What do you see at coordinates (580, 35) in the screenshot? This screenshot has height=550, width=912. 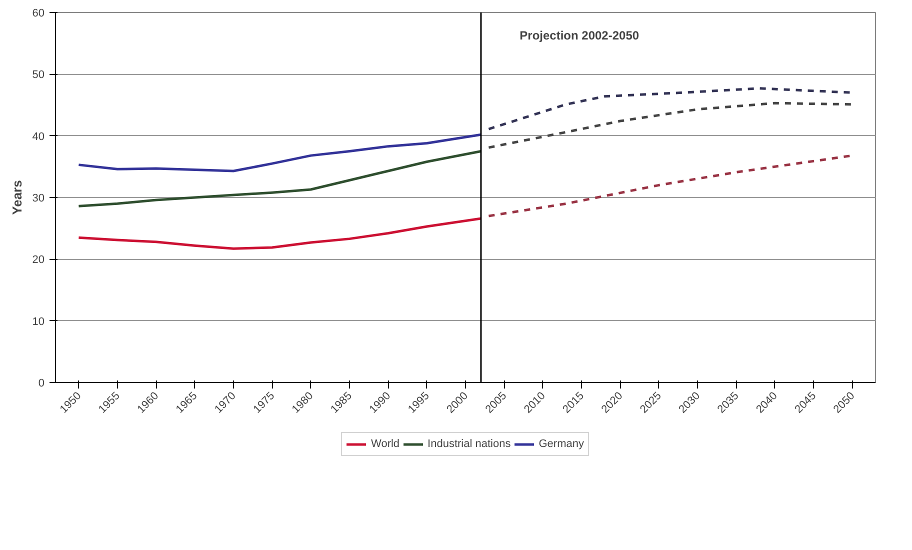 I see `annotation: Projection 2002-2050` at bounding box center [580, 35].